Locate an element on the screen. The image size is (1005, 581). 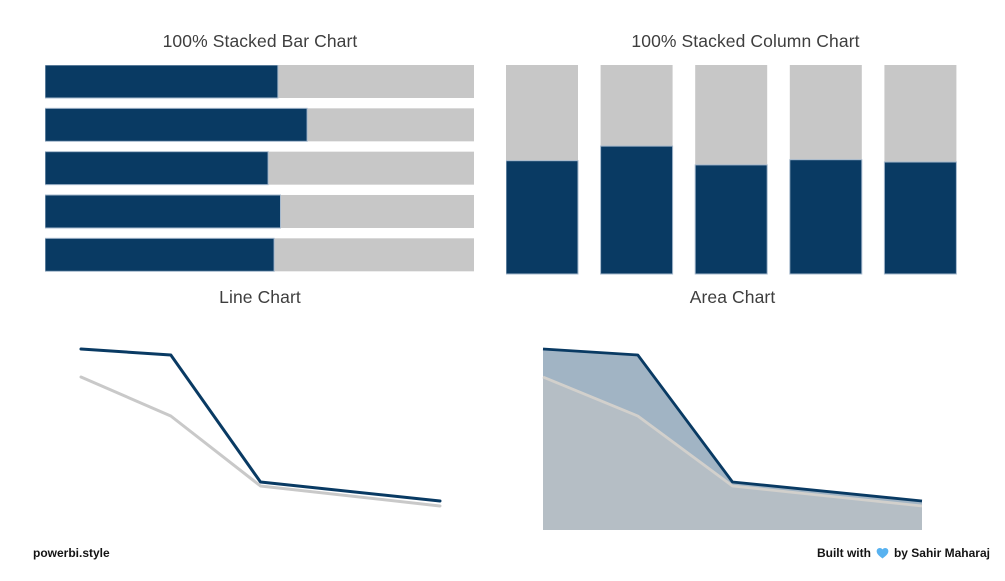
powerbi-style-link: powerbi.style is located at coordinates (71, 553).